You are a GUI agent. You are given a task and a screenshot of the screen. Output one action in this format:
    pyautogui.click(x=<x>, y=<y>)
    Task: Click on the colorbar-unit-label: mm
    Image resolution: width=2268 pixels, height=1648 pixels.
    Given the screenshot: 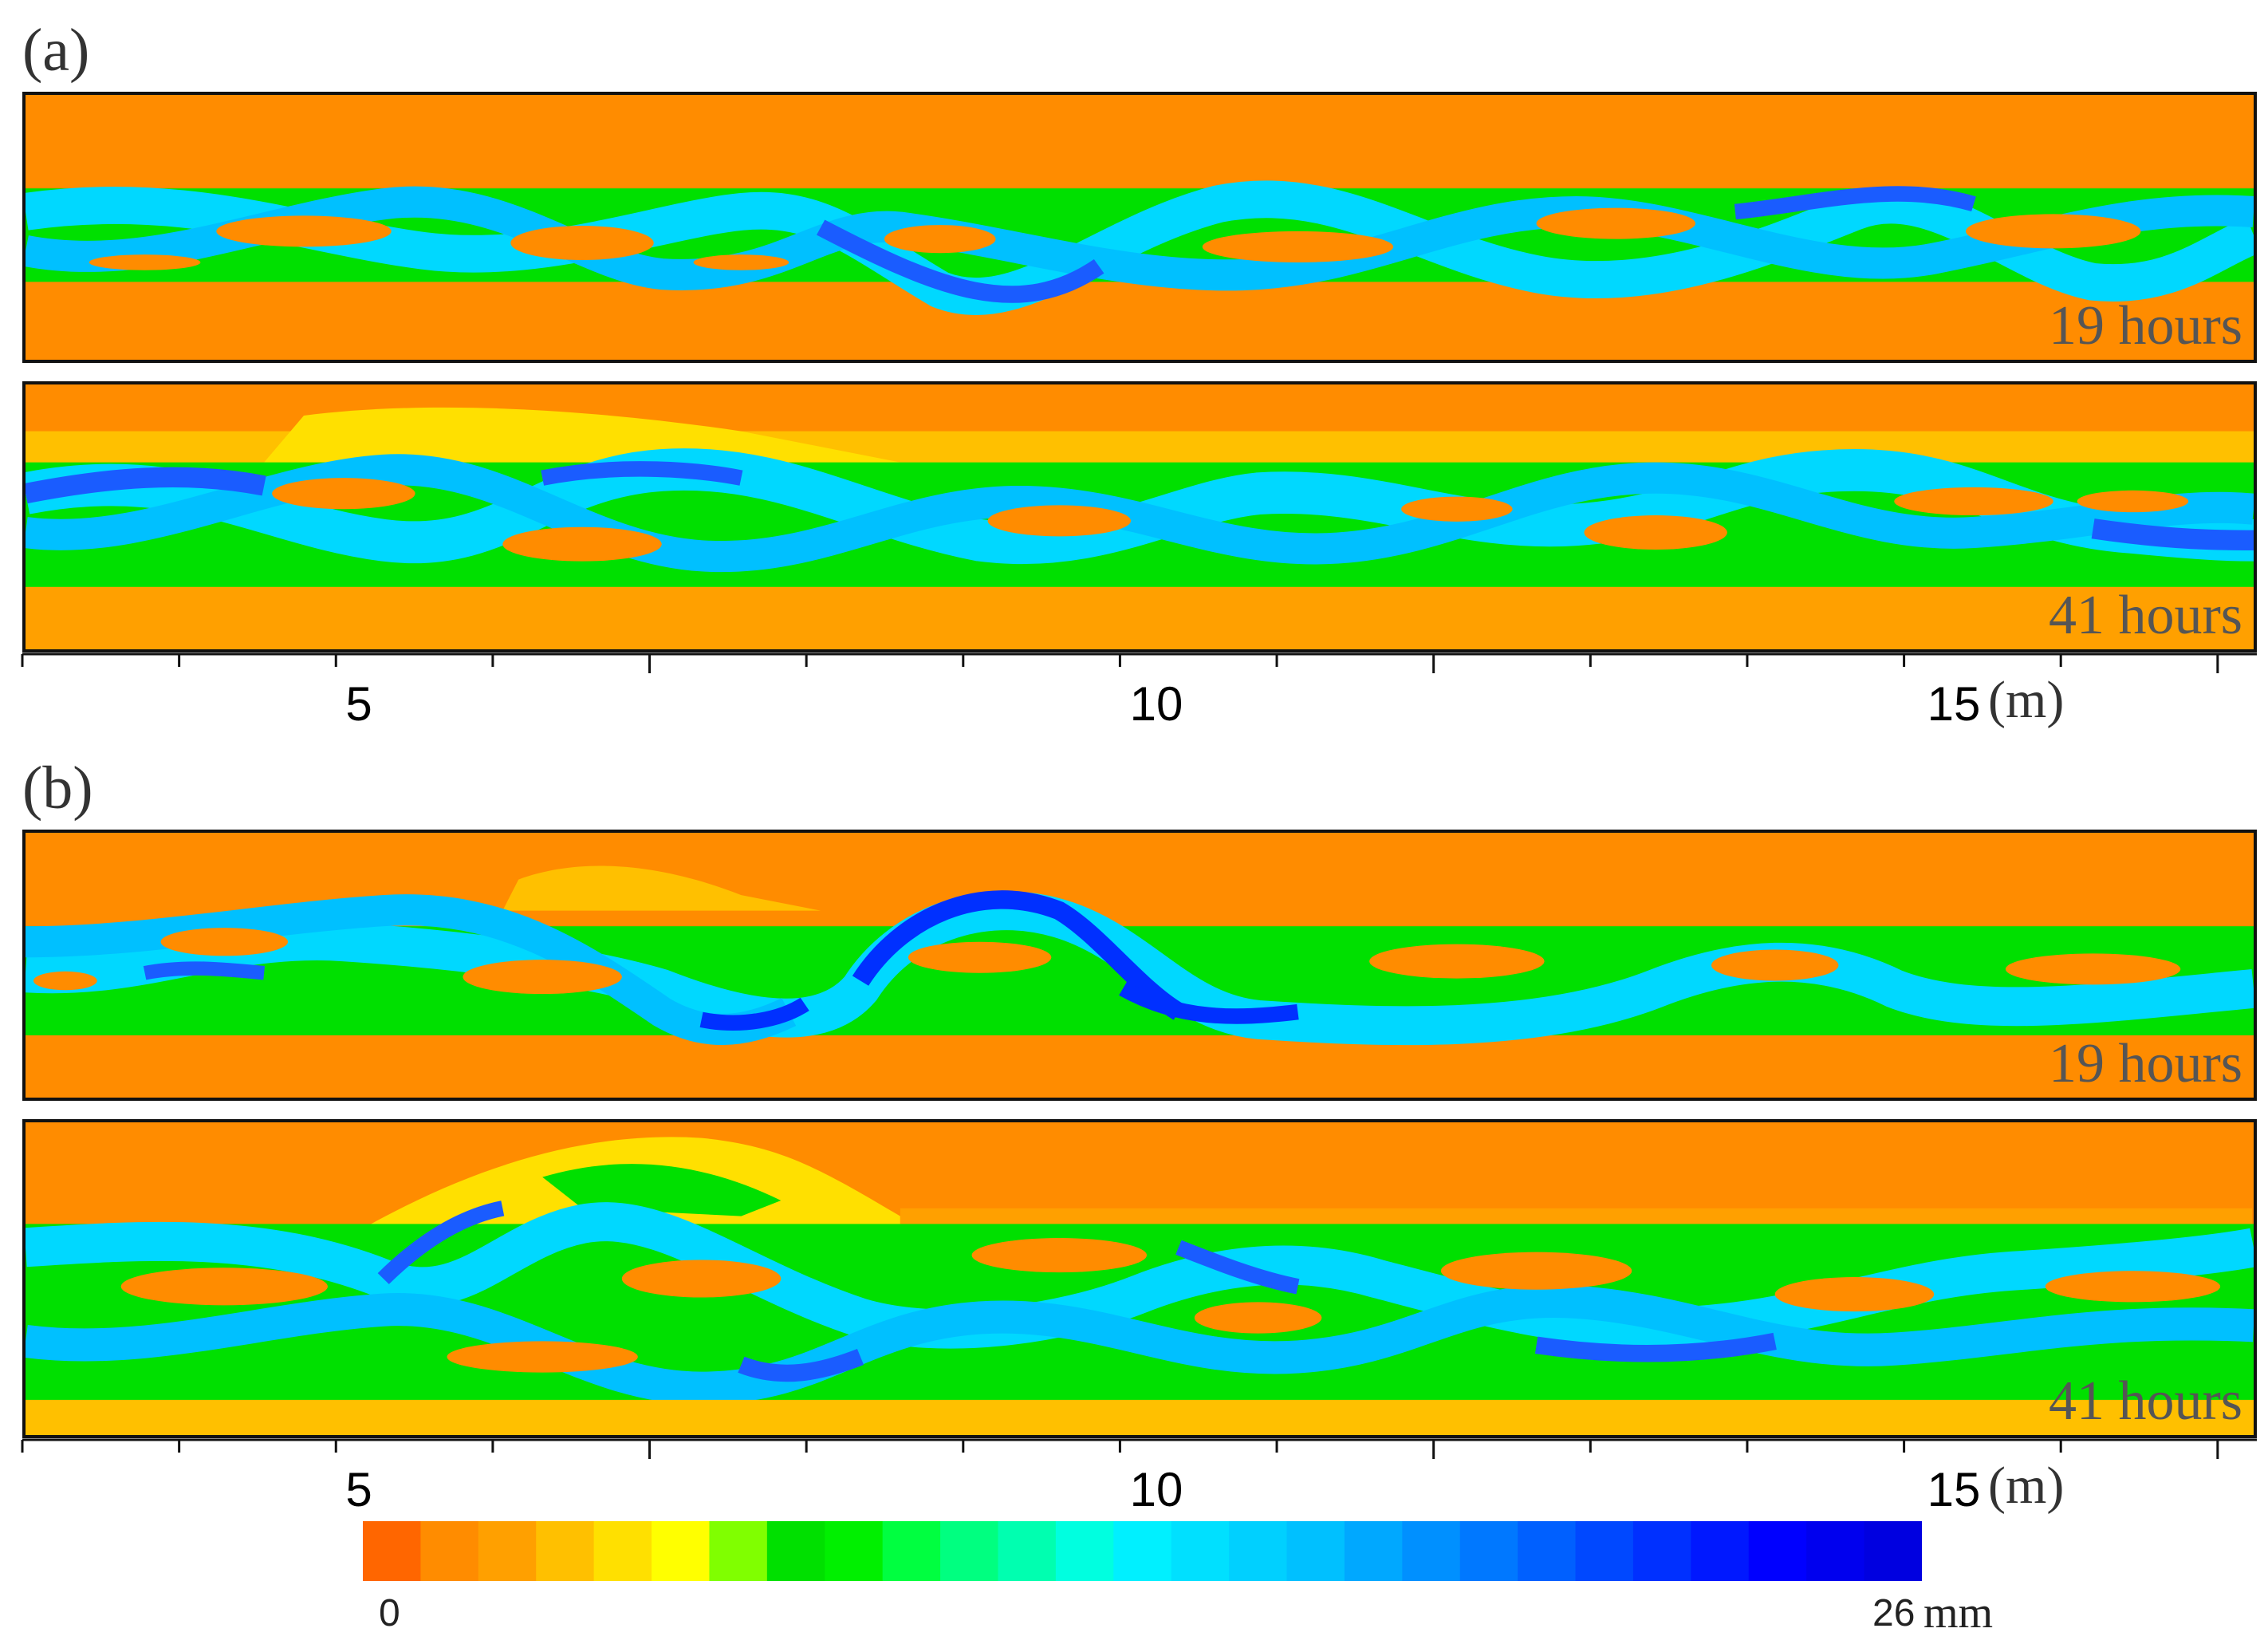 What is the action you would take?
    pyautogui.click(x=1959, y=1613)
    